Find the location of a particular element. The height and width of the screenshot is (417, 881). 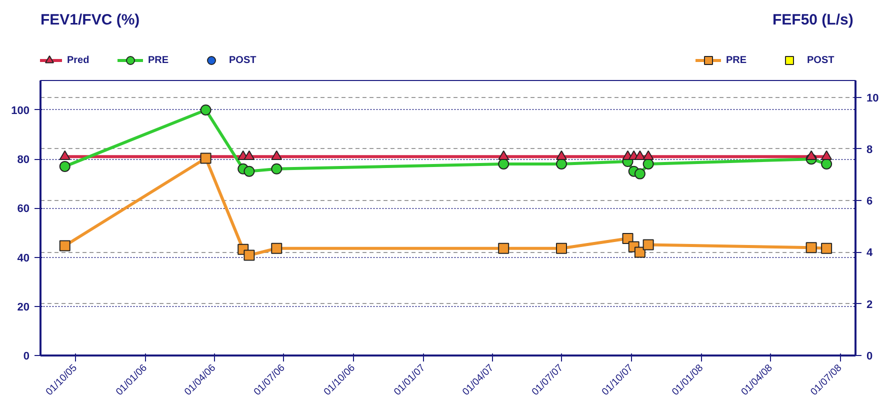

y2-tick-label: 2 is located at coordinates (869, 304).